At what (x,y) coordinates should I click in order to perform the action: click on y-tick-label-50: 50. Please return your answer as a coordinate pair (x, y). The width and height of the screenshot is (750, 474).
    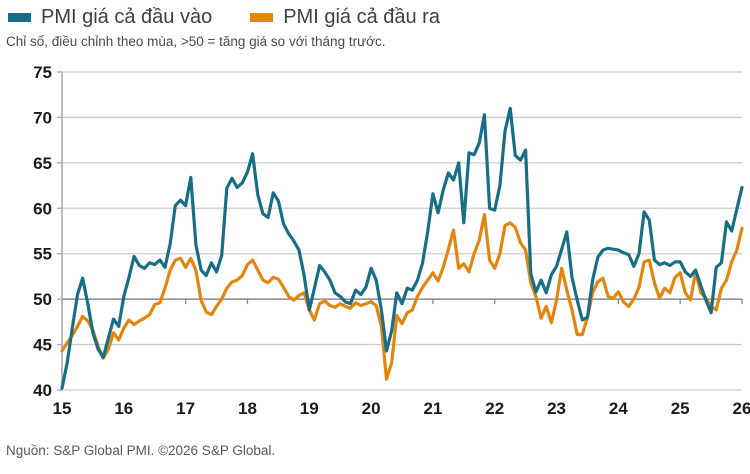
    Looking at the image, I should click on (42, 299).